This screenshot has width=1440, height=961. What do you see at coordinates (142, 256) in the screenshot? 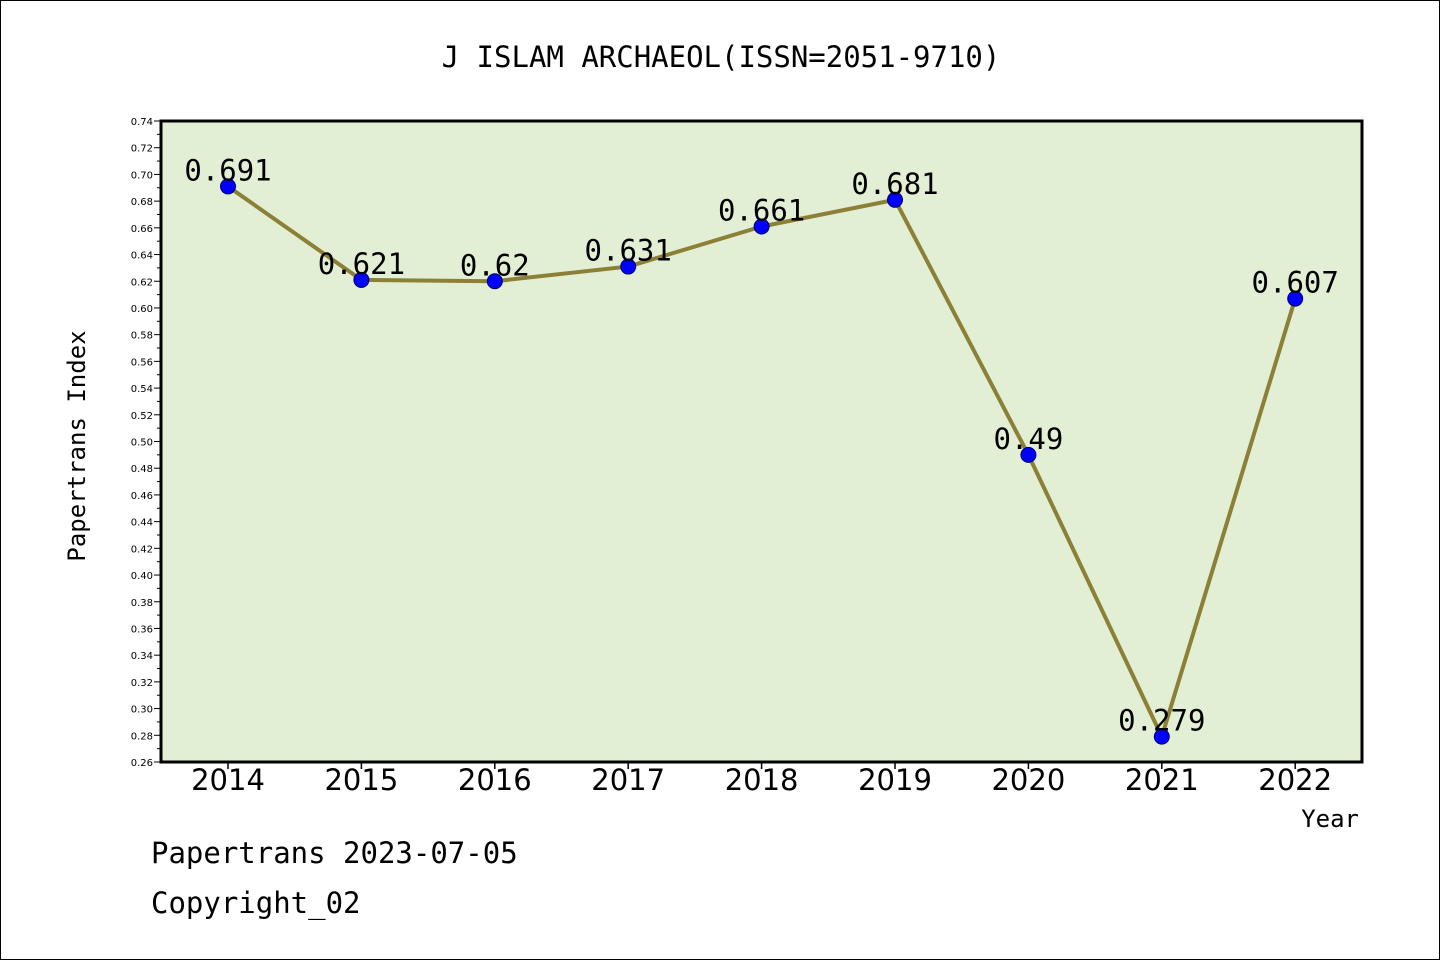
I see `y-tick-label: 0.64` at bounding box center [142, 256].